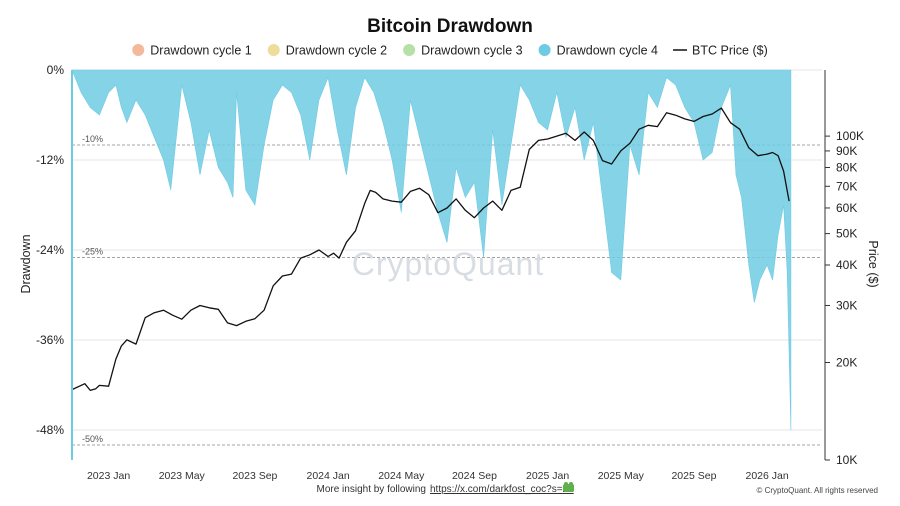 Image resolution: width=900 pixels, height=506 pixels. What do you see at coordinates (693, 476) in the screenshot?
I see `x-tick-label: 2025 Sep` at bounding box center [693, 476].